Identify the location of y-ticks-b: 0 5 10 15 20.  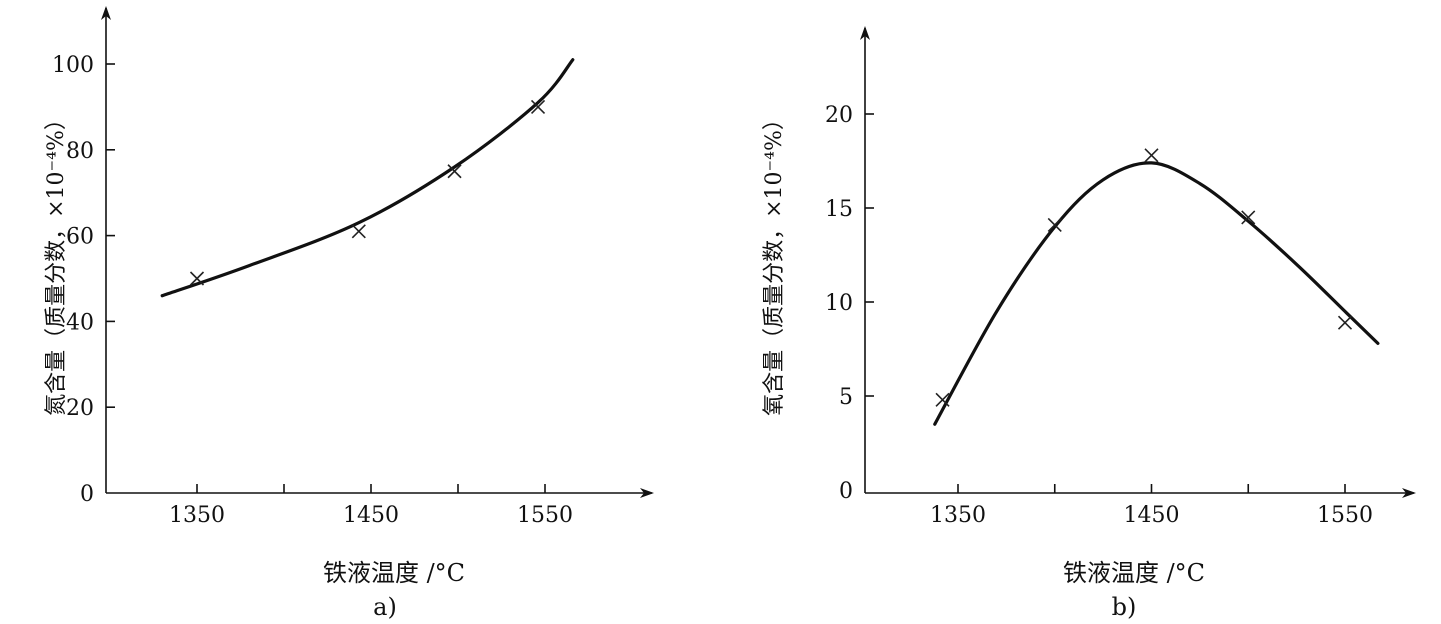
(849, 303).